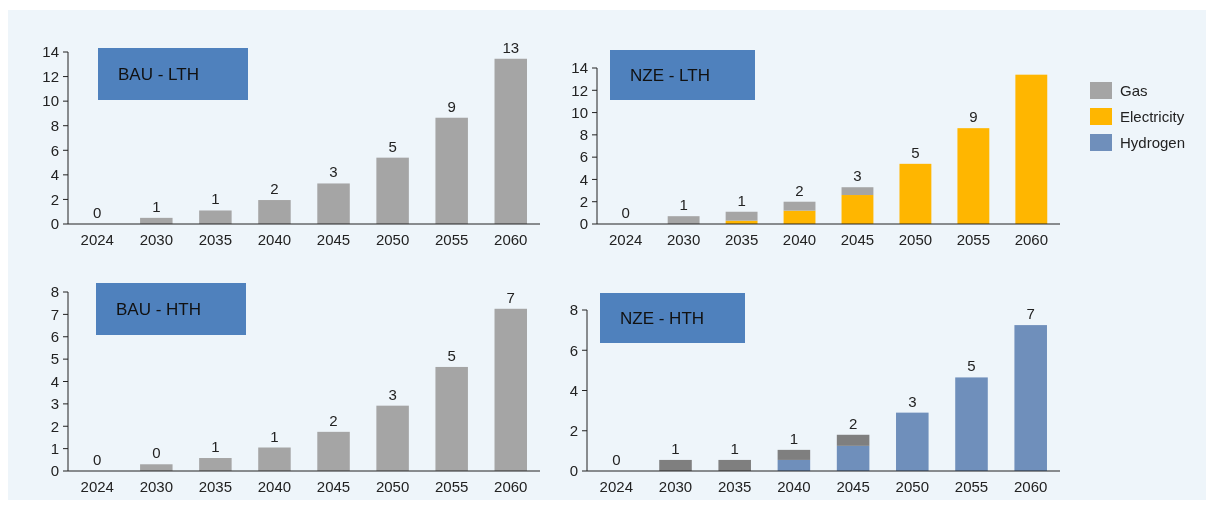 Image resolution: width=1215 pixels, height=506 pixels. What do you see at coordinates (510, 297) in the screenshot?
I see `data-label: 7` at bounding box center [510, 297].